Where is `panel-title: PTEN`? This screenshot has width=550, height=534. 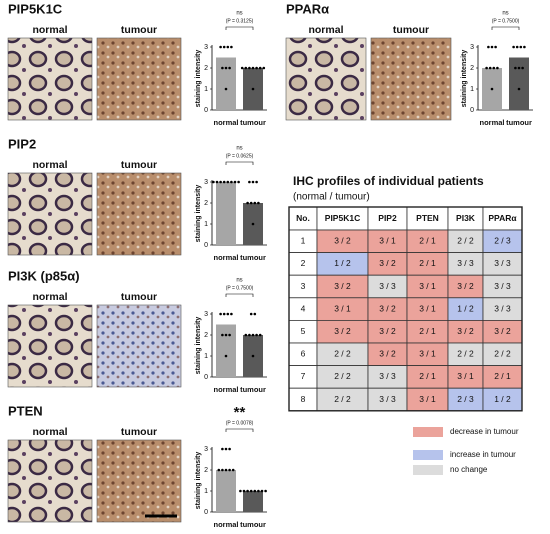
panel-title: PTEN is located at coordinates (25, 410).